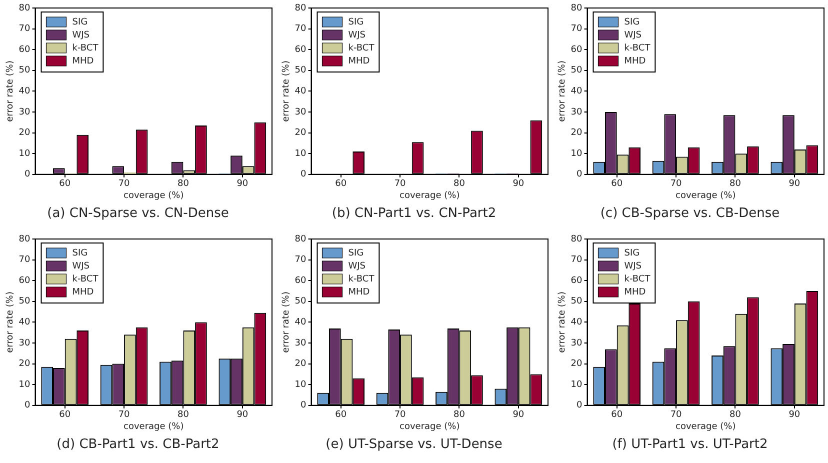 This screenshot has height=463, width=828. What do you see at coordinates (138, 445) in the screenshot?
I see `text: (d) CB-Part1 vs. CB-Part2` at bounding box center [138, 445].